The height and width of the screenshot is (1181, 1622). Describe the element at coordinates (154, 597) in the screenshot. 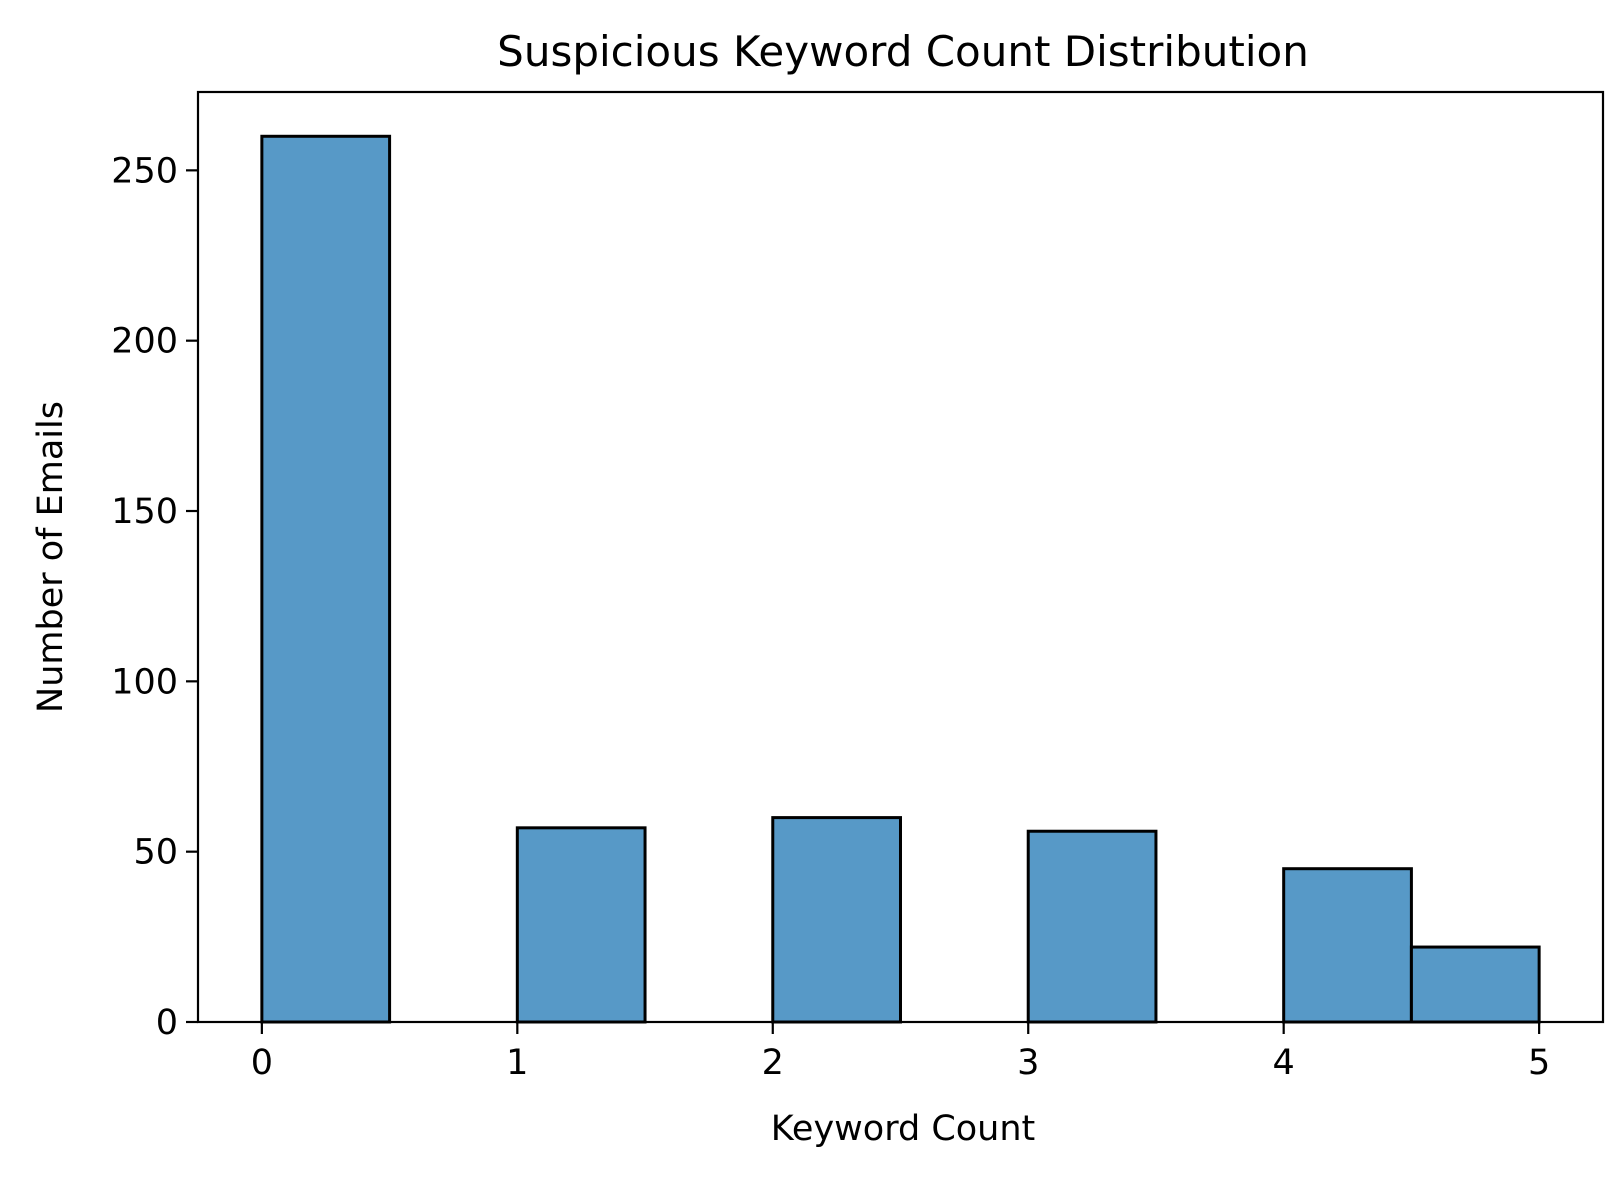

I see `y-axis-ticks: 0 50 100 150 200 250` at that location.